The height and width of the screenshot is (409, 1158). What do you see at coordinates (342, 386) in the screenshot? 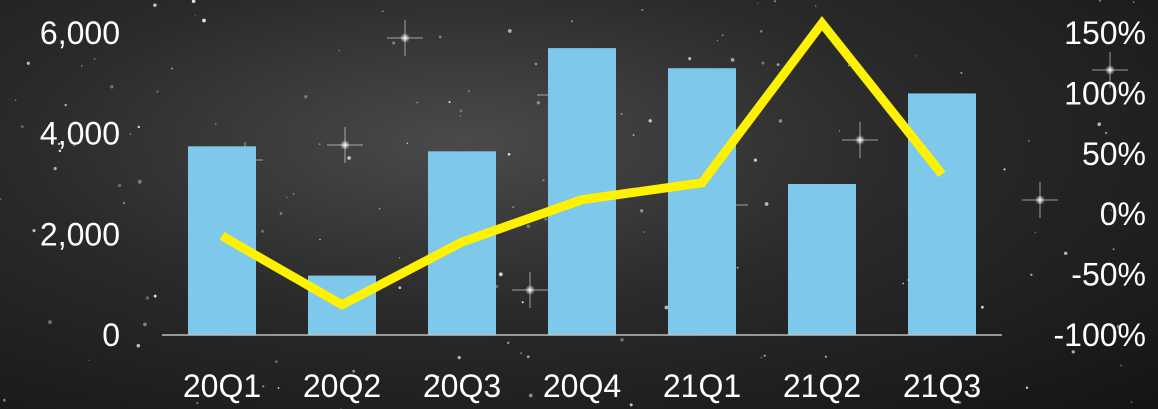
I see `x-axis-tick-label: 20Q2` at bounding box center [342, 386].